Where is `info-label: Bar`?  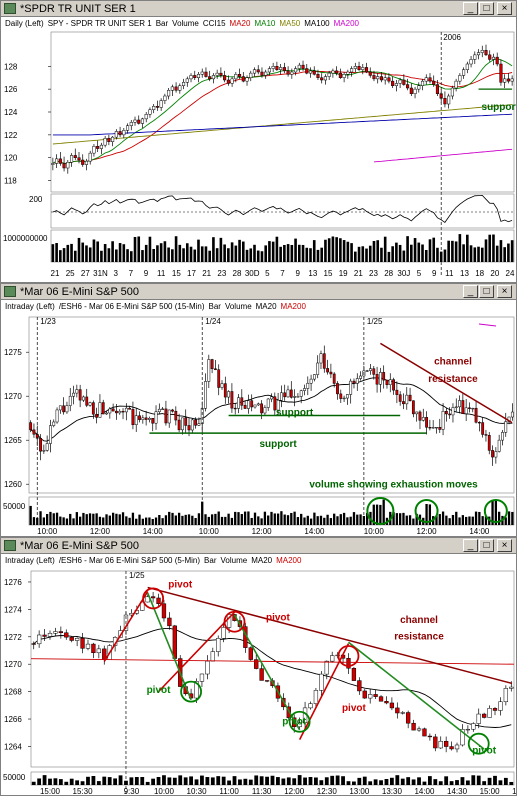
info-label: Bar is located at coordinates (214, 306).